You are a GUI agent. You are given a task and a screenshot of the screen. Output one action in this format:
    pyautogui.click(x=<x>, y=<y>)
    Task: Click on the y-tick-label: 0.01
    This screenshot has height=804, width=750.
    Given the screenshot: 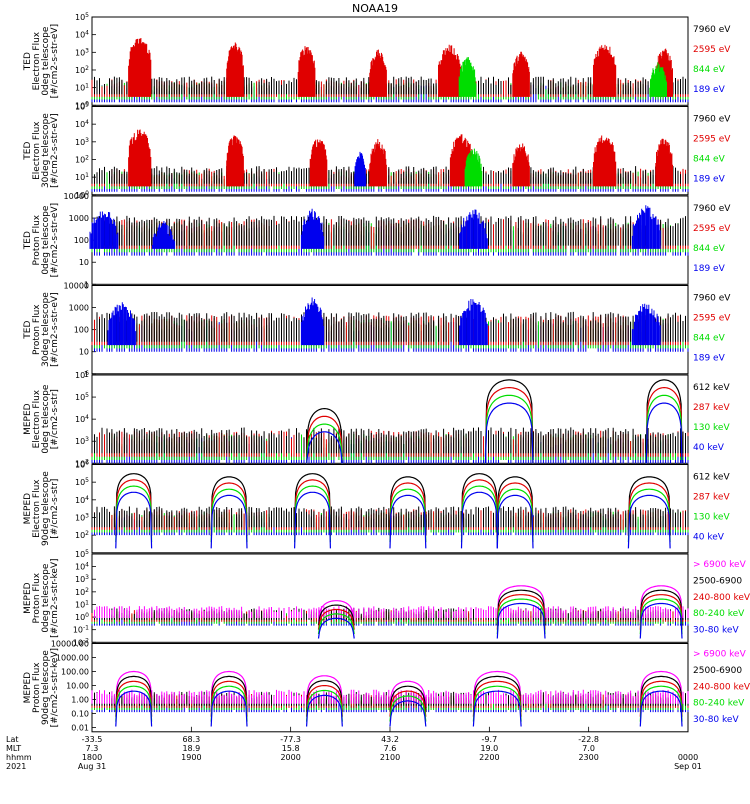 What is the action you would take?
    pyautogui.click(x=80, y=728)
    